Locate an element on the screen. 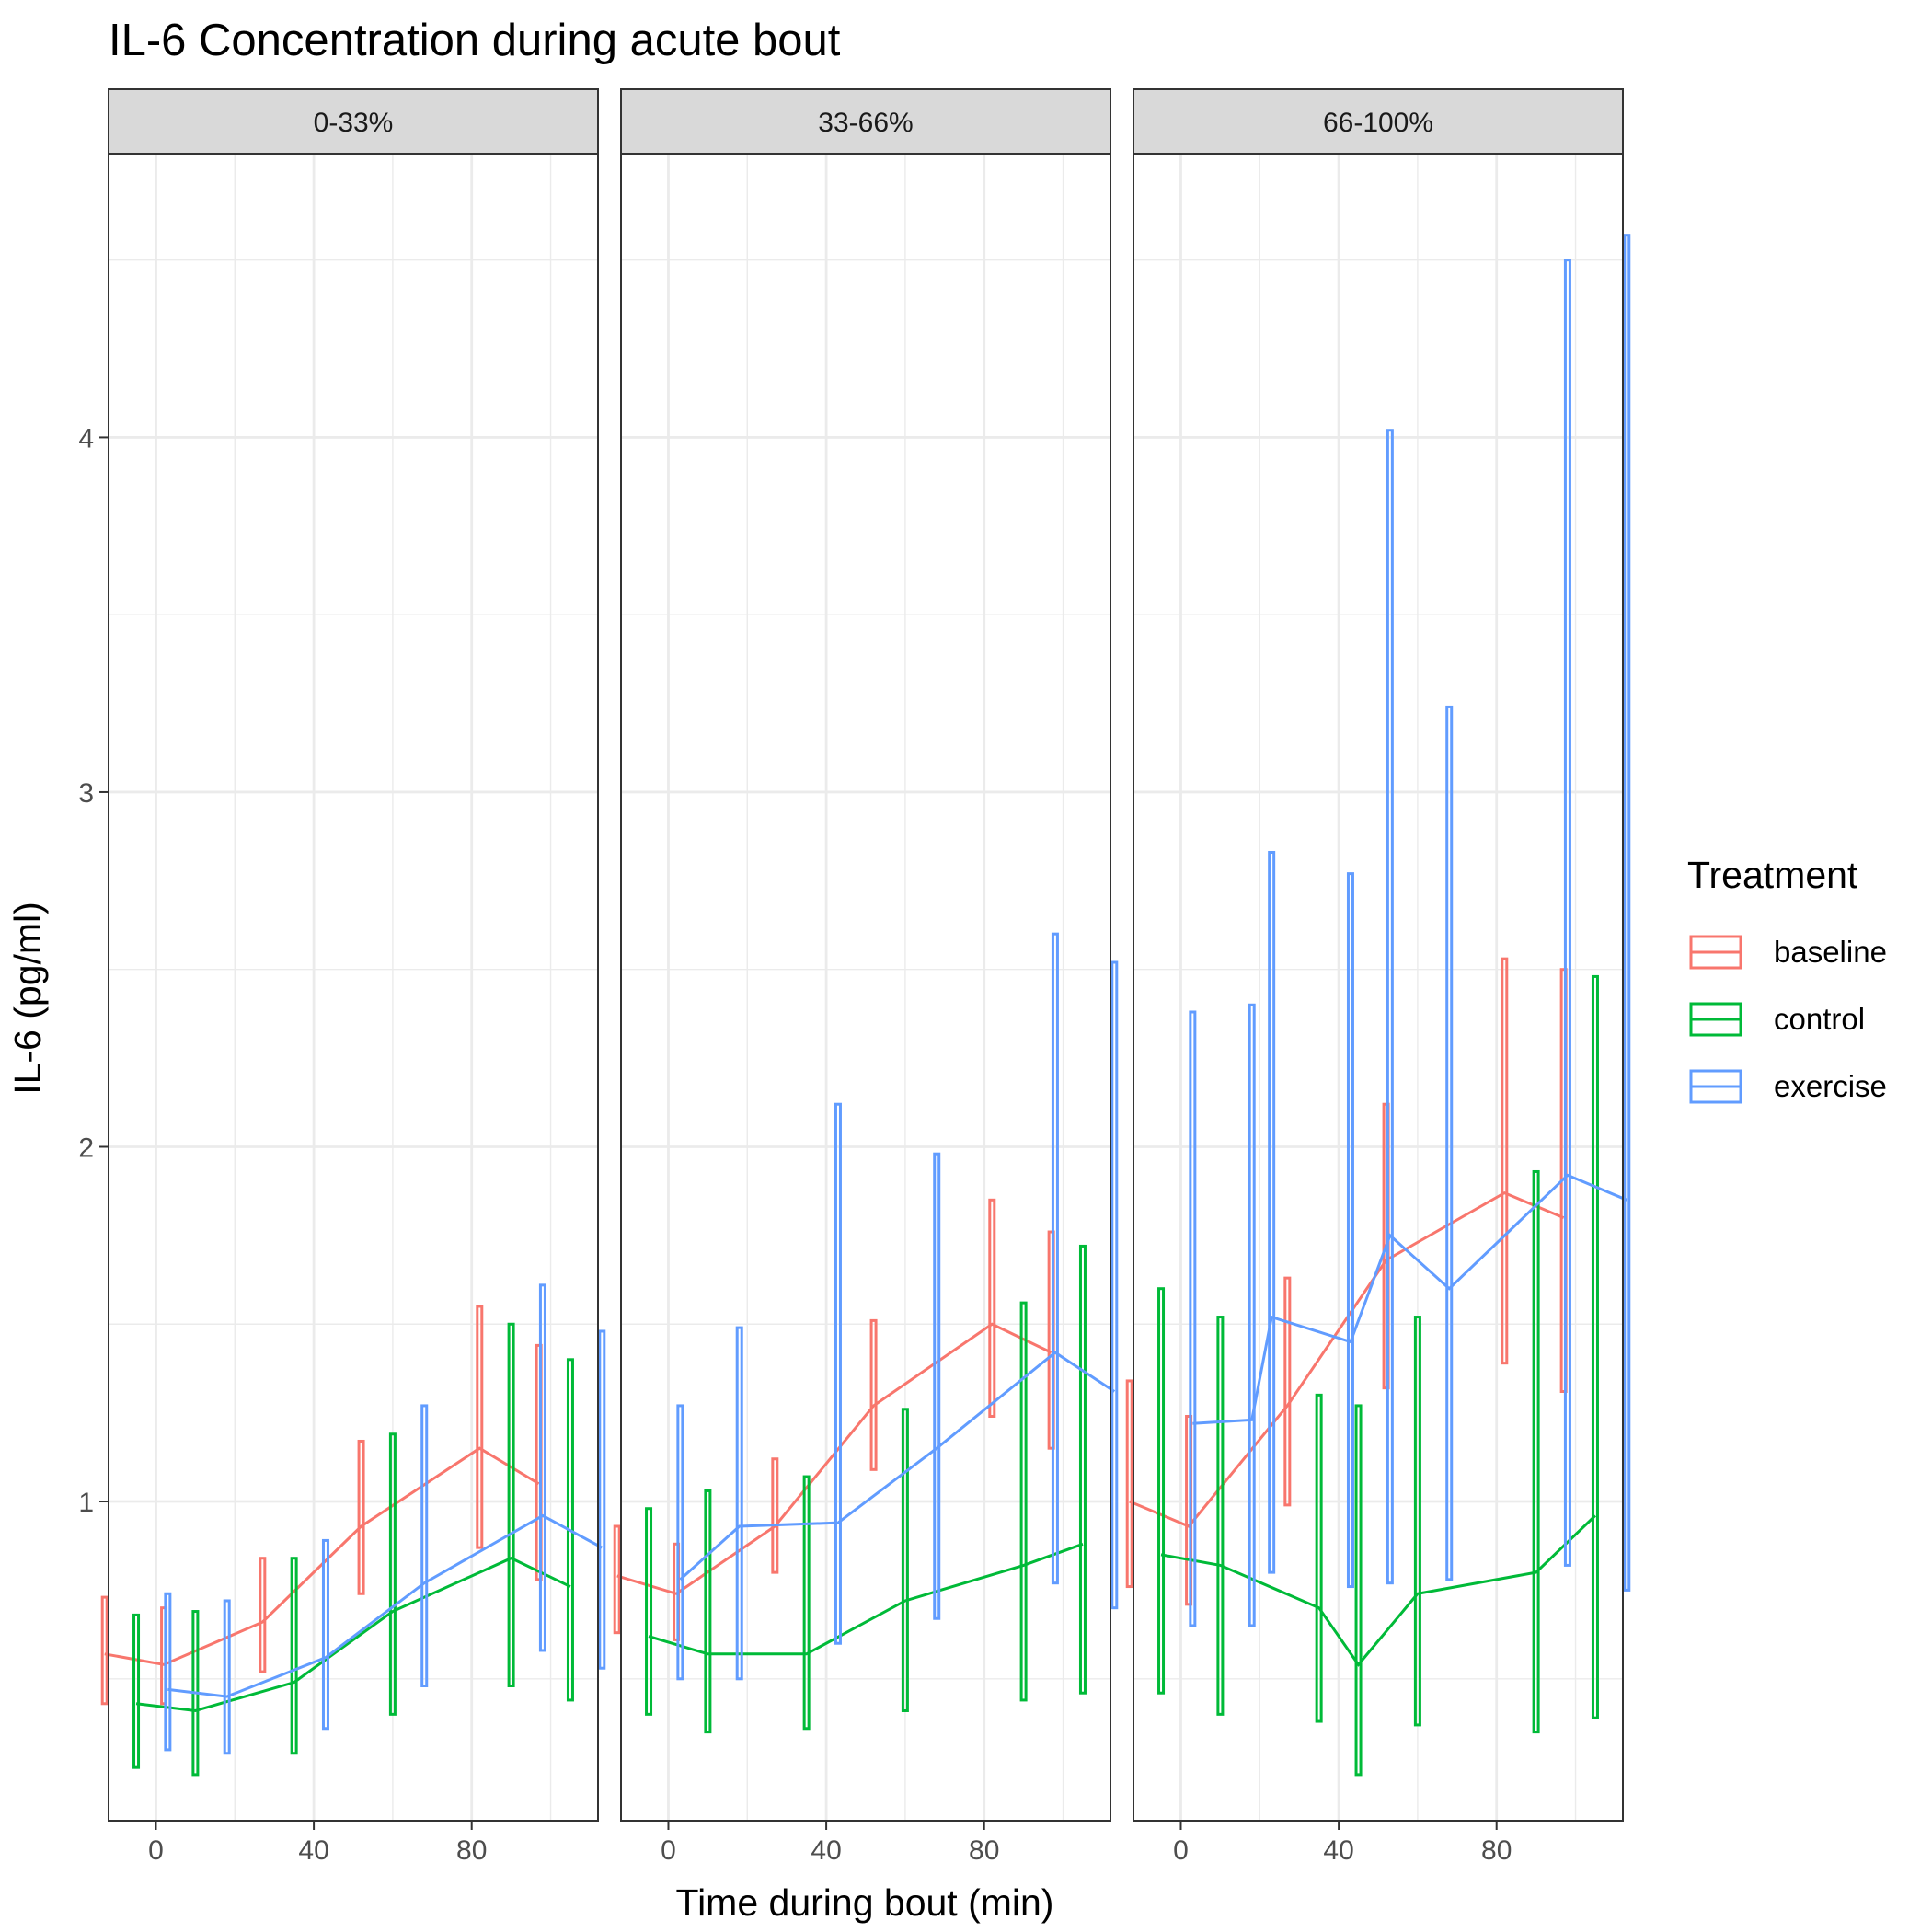  y-axis-title: IL-6 (pg/ml) is located at coordinates (27, 998).